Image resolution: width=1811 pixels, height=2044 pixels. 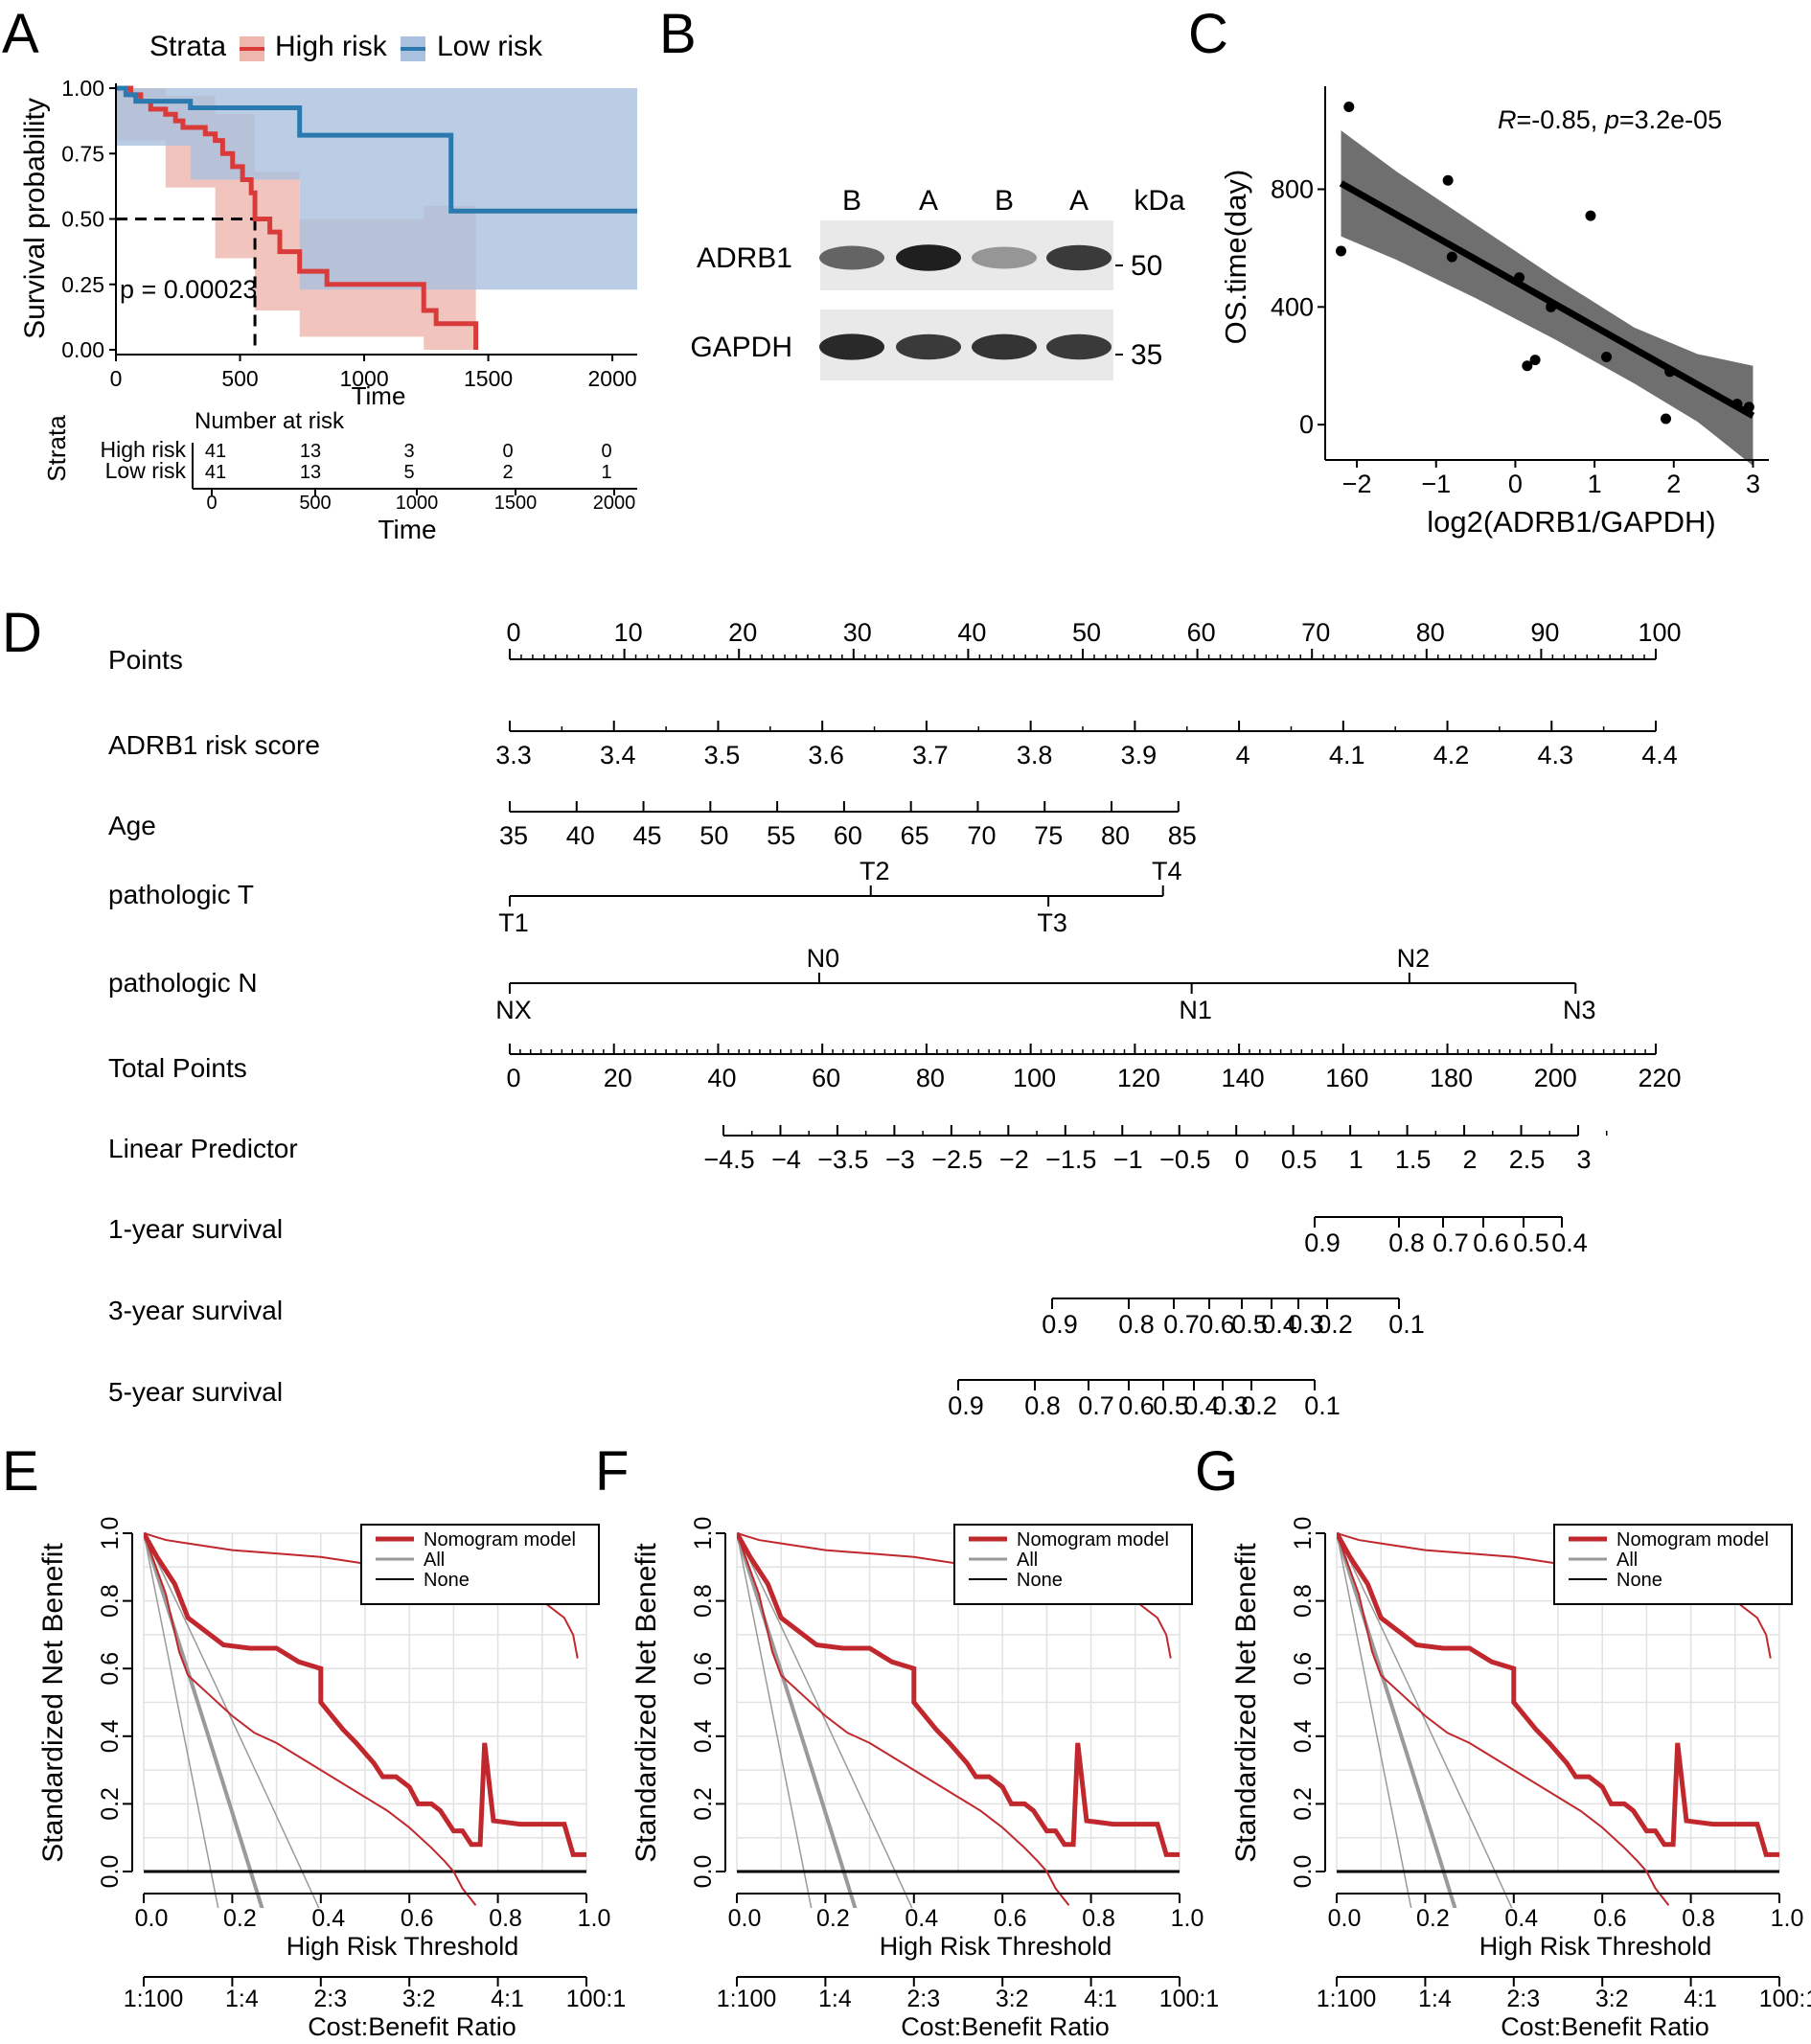 What do you see at coordinates (1014, 1160) in the screenshot?
I see `tick-label: −2` at bounding box center [1014, 1160].